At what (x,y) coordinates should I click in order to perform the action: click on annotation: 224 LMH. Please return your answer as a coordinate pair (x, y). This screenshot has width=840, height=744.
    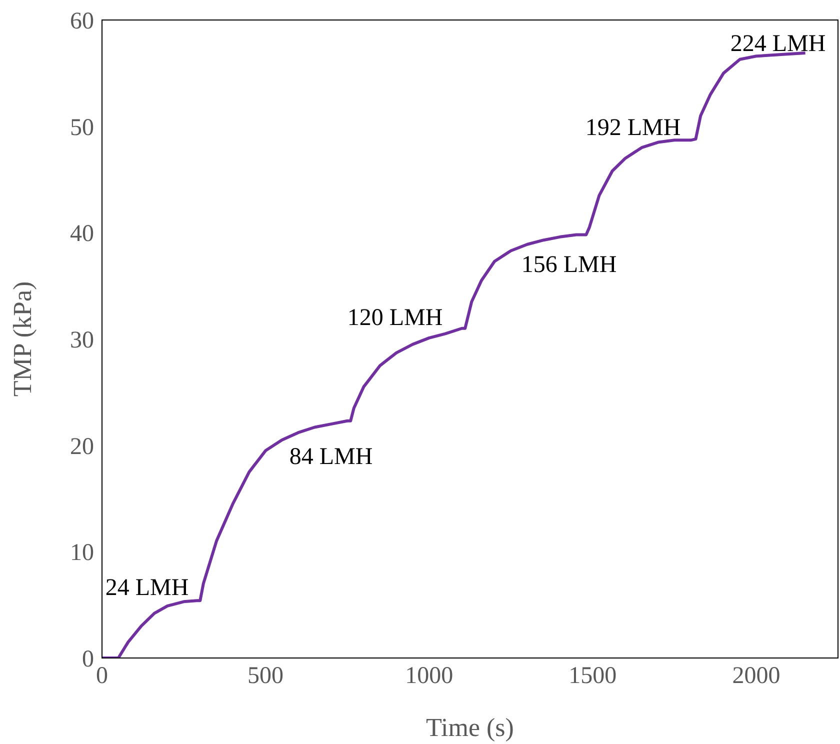
    Looking at the image, I should click on (778, 44).